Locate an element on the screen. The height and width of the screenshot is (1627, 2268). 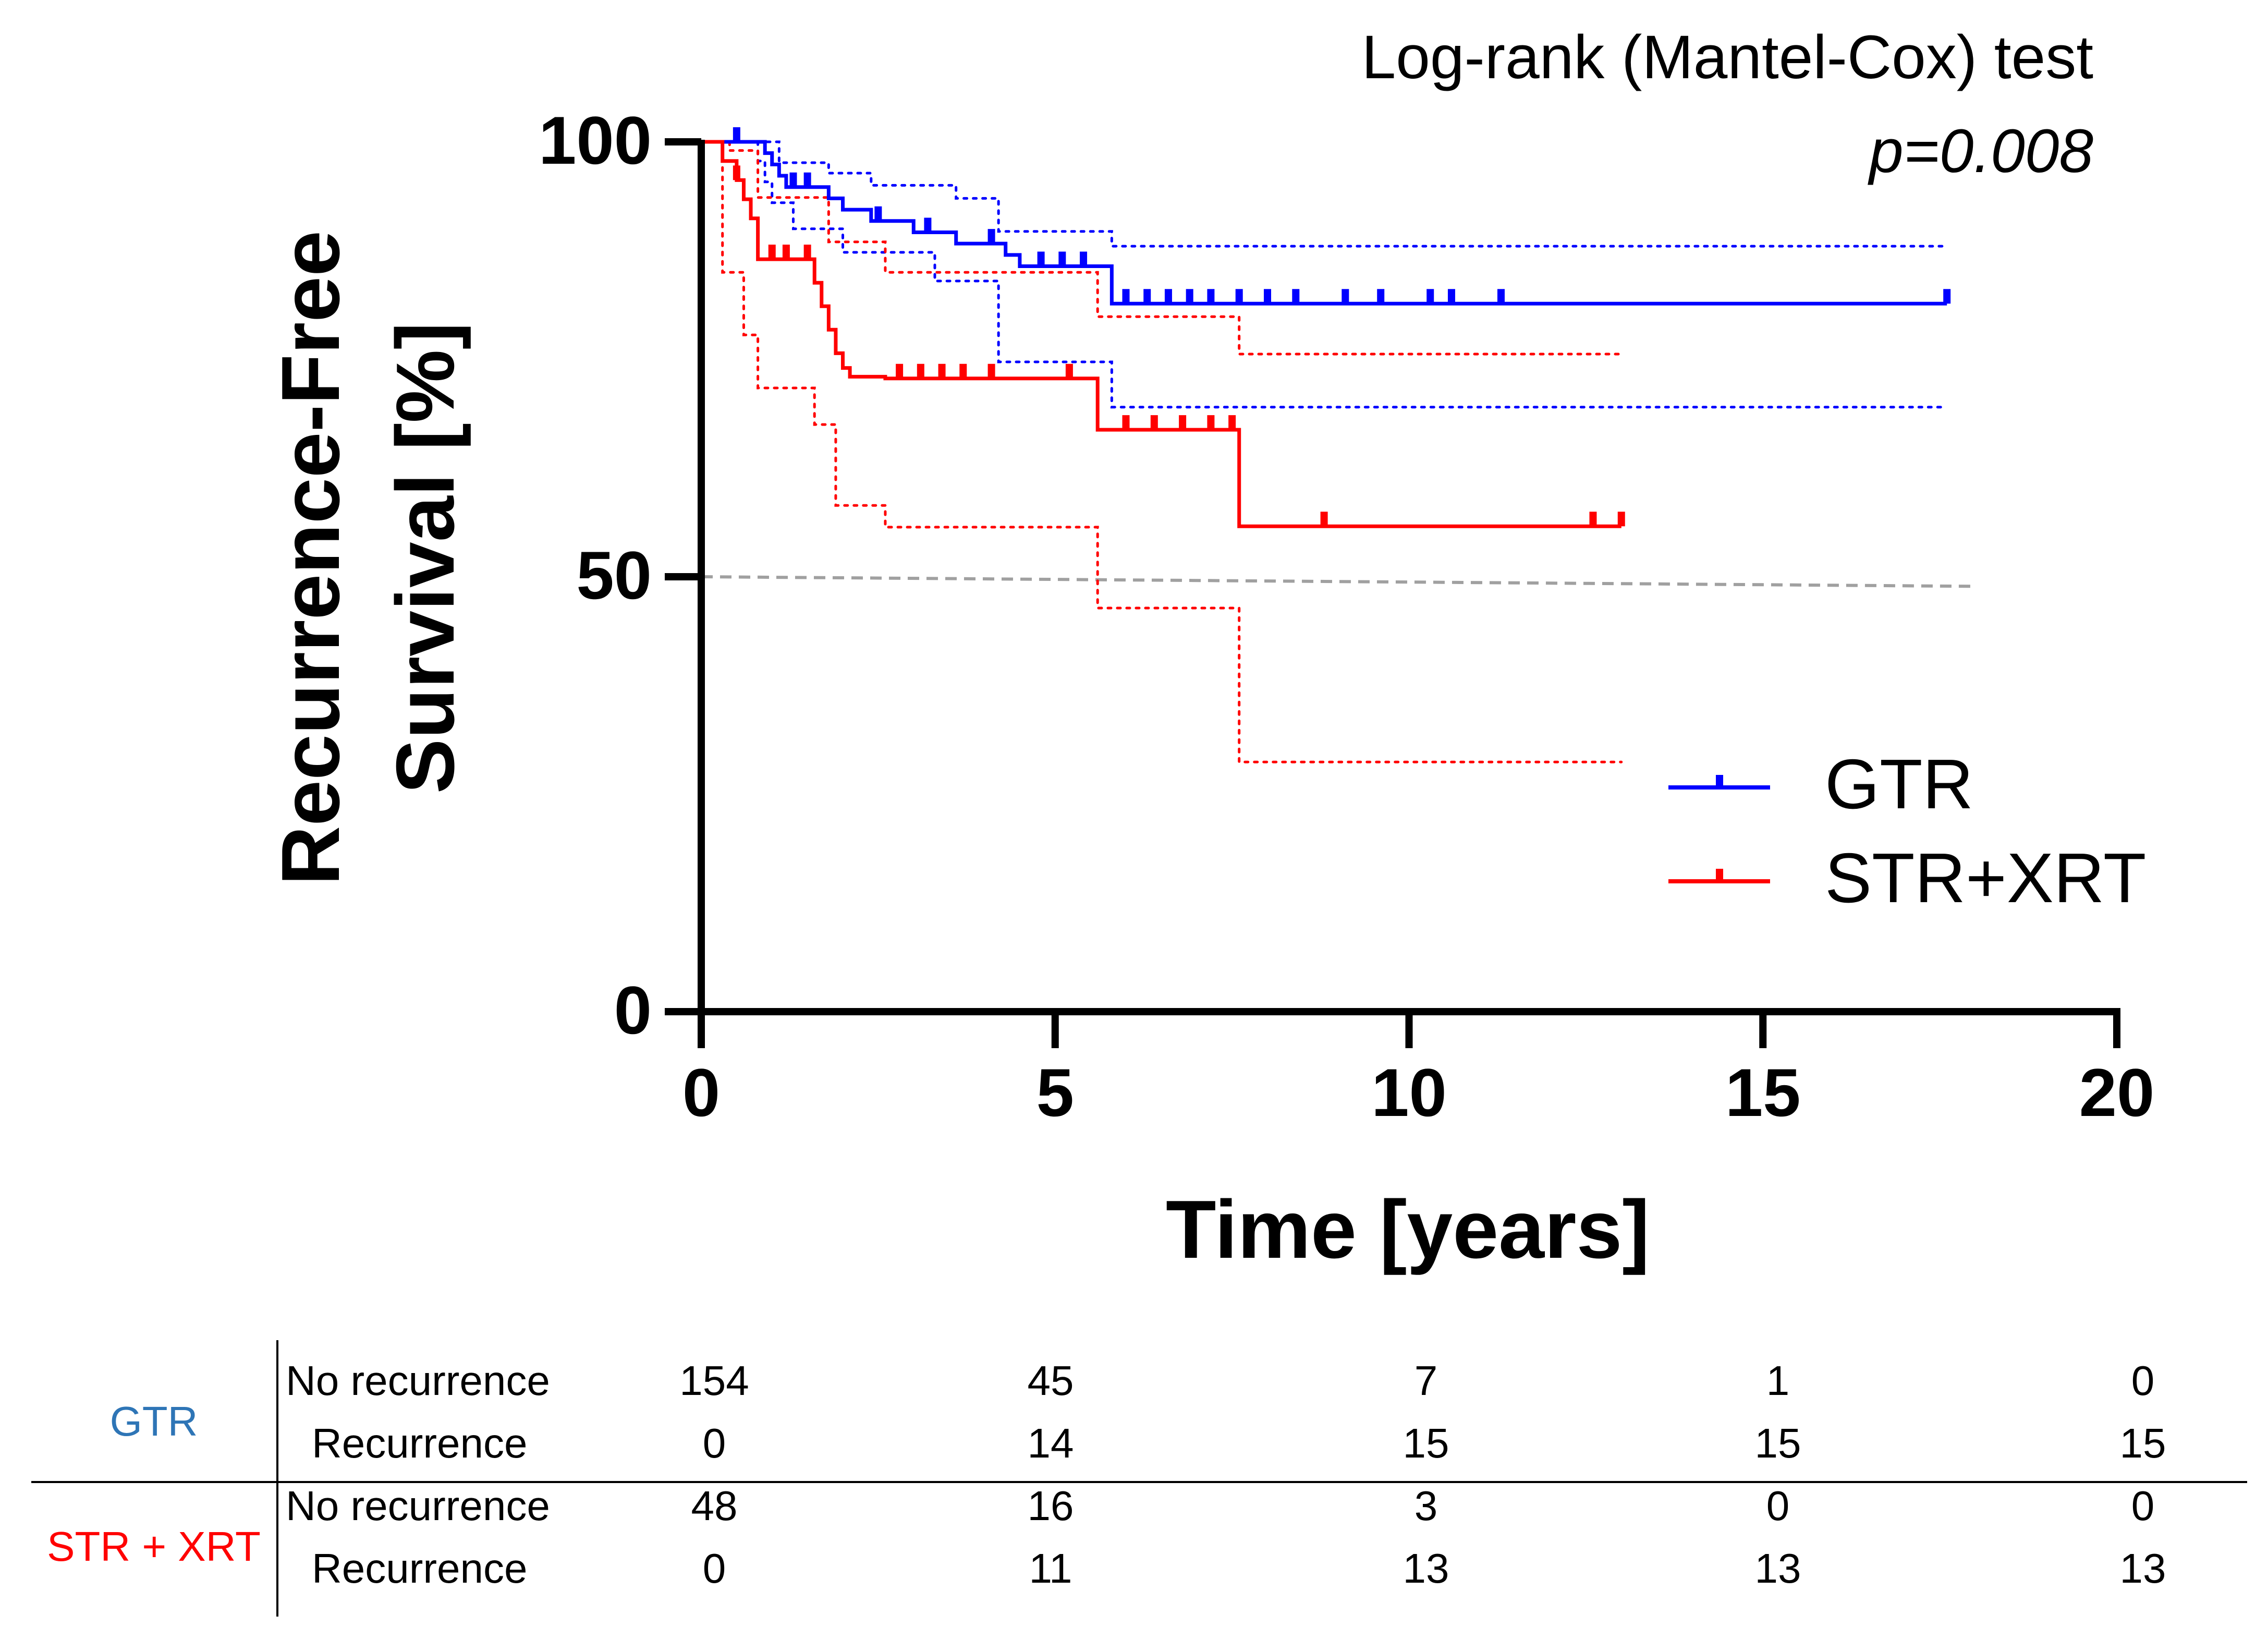
risk-cell: 1 is located at coordinates (1778, 1380).